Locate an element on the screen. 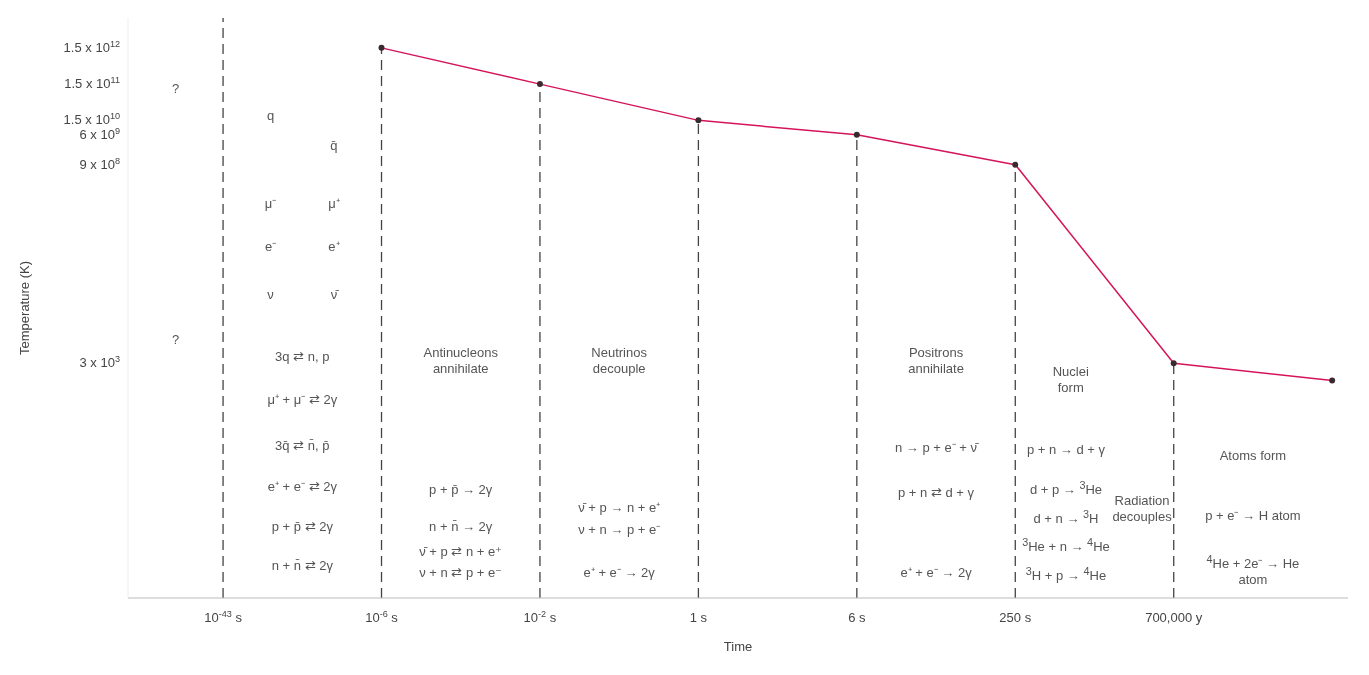 The image size is (1369, 675). x-tick-label: 250 s is located at coordinates (1015, 617).